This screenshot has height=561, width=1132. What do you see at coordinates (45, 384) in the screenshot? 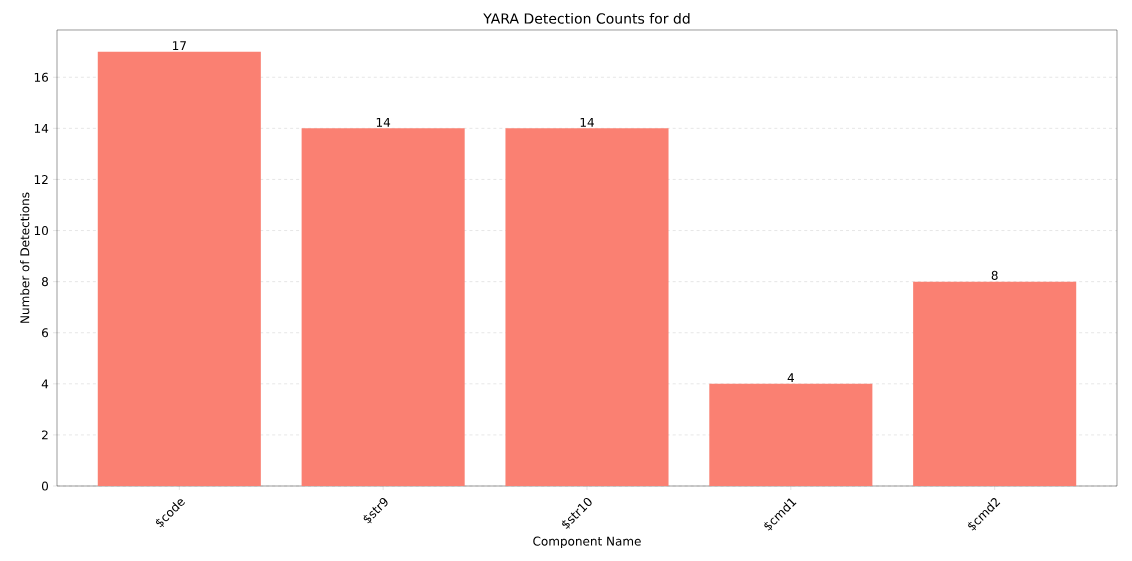
I see `y-tick-label: 4` at bounding box center [45, 384].